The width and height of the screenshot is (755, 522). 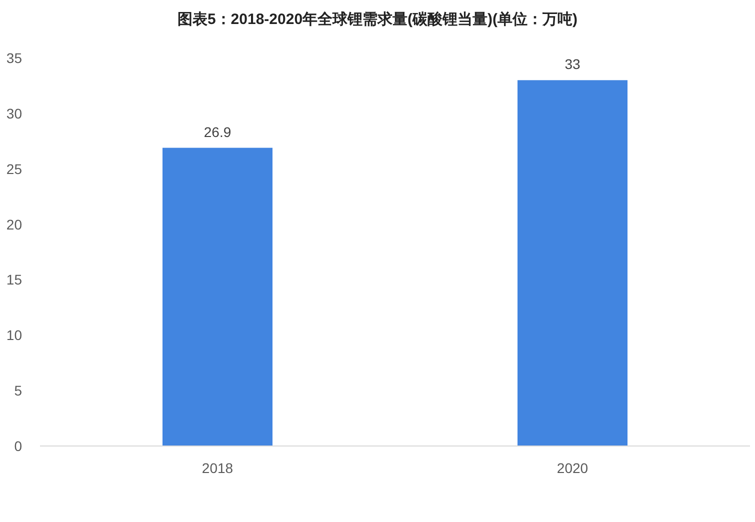 What do you see at coordinates (14, 58) in the screenshot?
I see `y-tick-label: 35` at bounding box center [14, 58].